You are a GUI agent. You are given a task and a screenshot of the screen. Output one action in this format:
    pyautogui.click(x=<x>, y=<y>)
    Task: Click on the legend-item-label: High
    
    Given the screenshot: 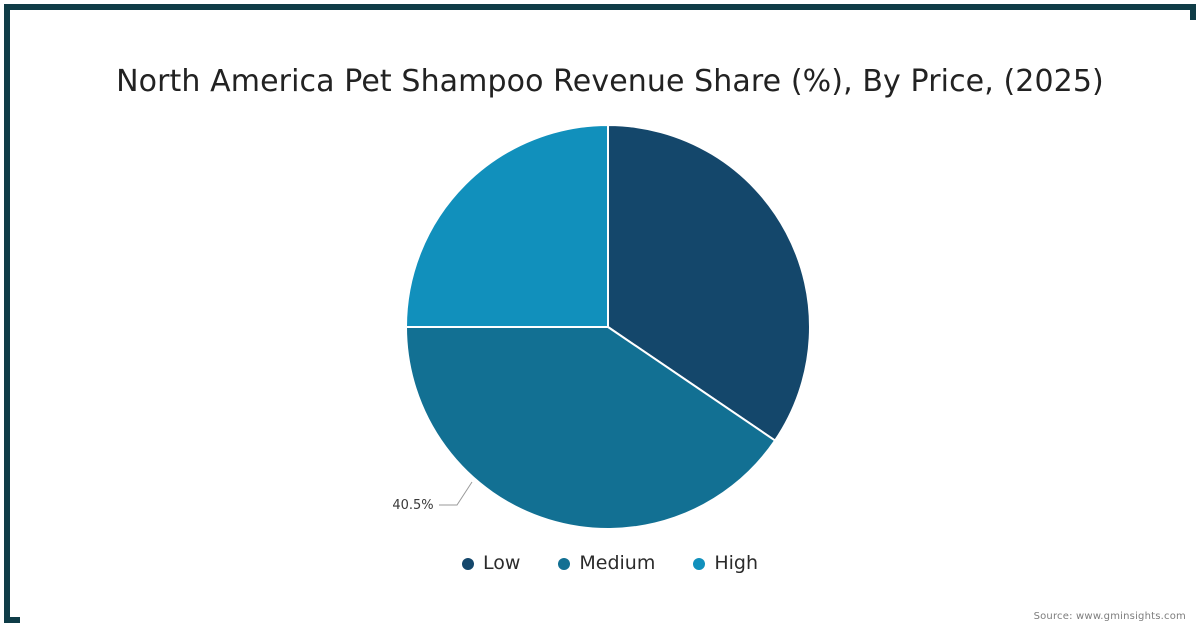 What is the action you would take?
    pyautogui.click(x=736, y=563)
    